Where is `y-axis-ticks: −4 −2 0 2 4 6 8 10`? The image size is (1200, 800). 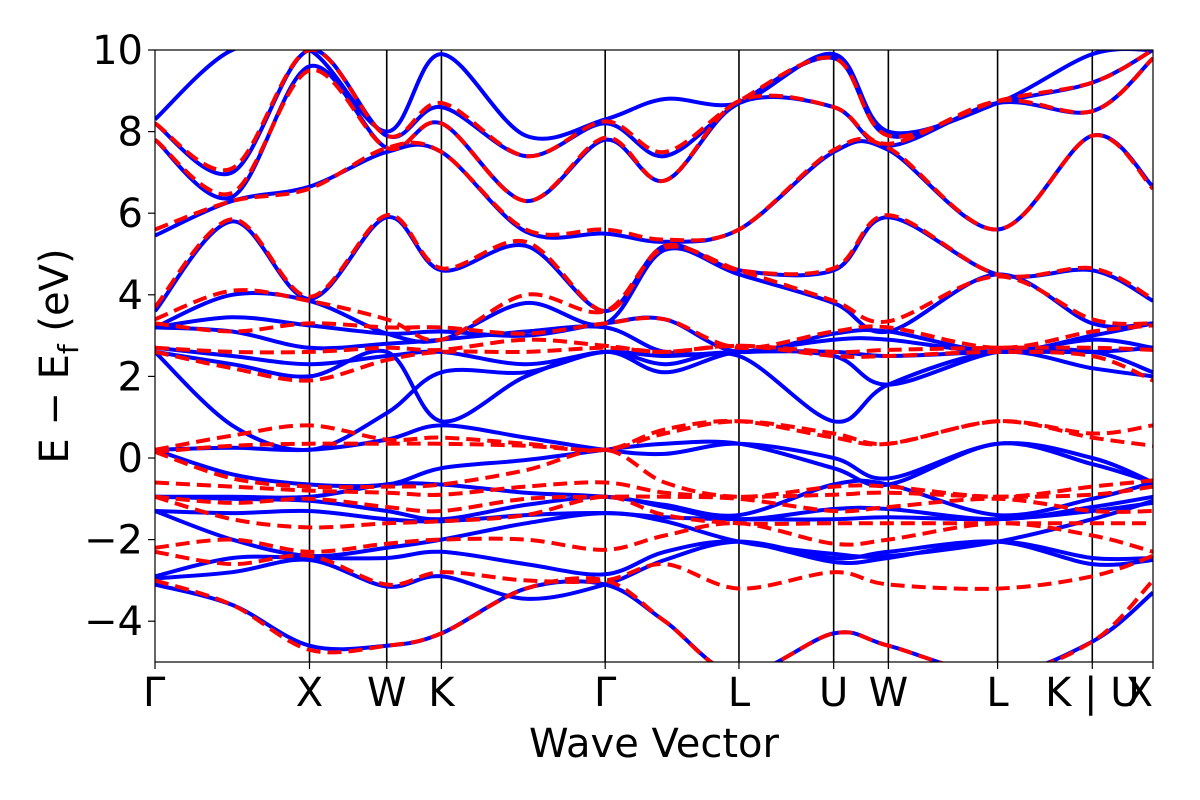
y-axis-ticks: −4 −2 0 2 4 6 8 10 is located at coordinates (119, 336).